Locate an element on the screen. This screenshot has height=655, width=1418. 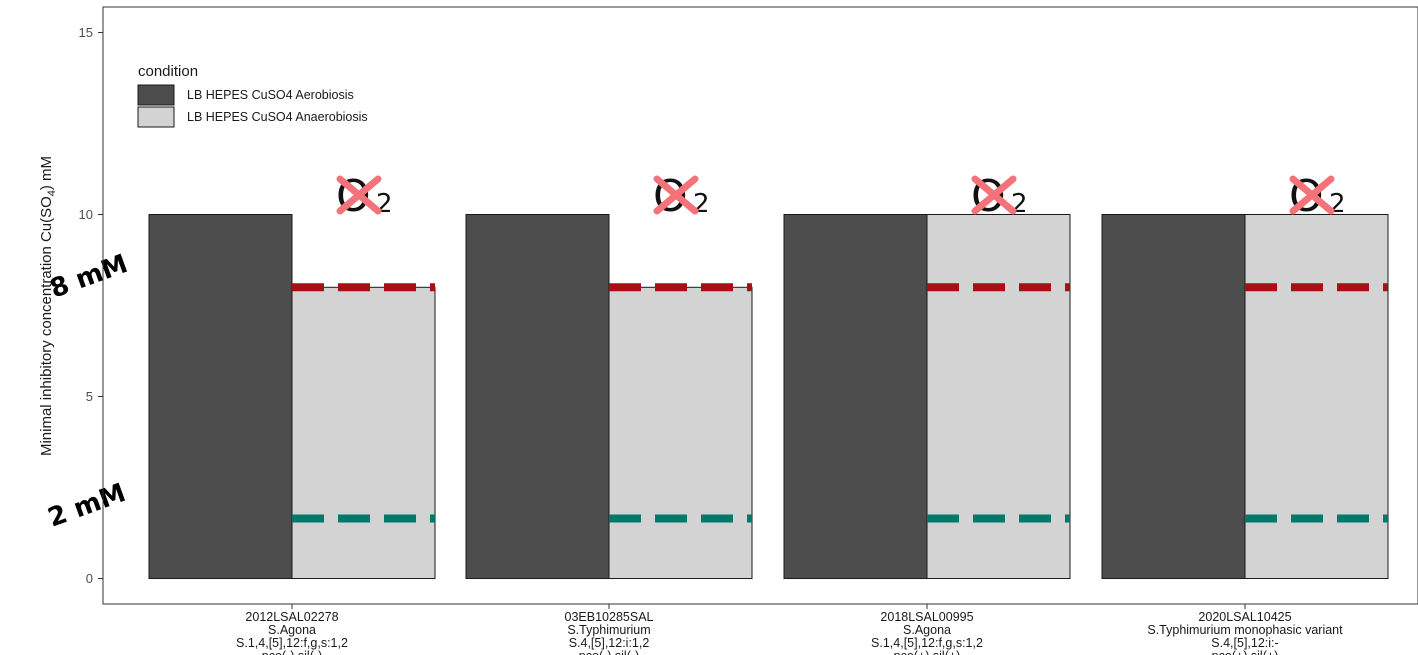
x-tick-label: 2018LSAL00995 is located at coordinates (926, 617).